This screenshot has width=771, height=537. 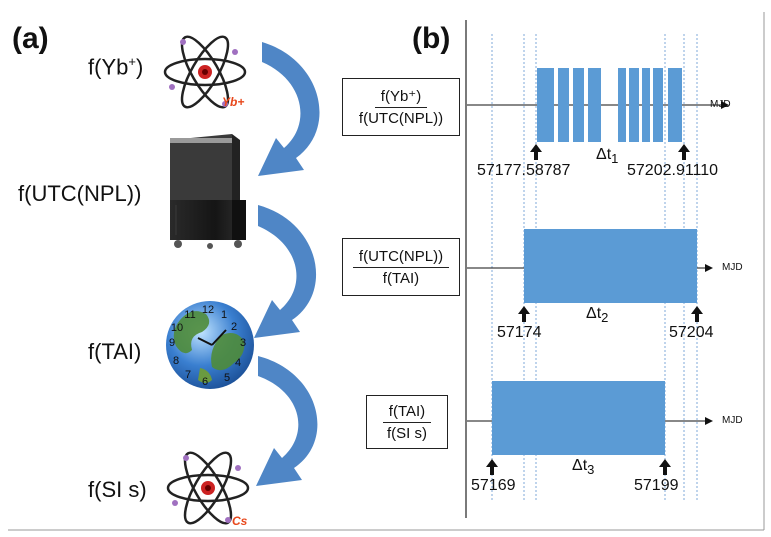 I want to click on atom-tag-yb: Yb+, so click(x=233, y=102).